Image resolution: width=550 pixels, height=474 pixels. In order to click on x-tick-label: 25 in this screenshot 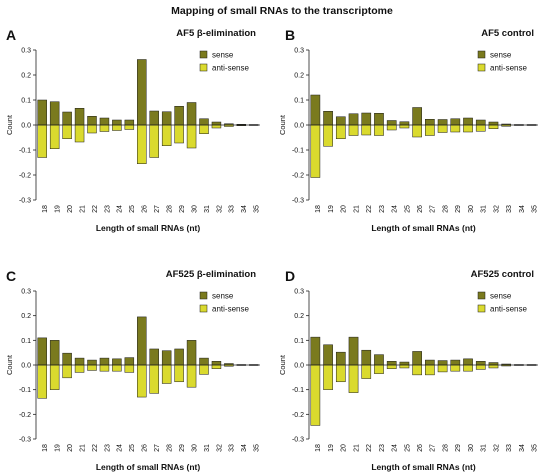, I will do `click(407, 209)`.